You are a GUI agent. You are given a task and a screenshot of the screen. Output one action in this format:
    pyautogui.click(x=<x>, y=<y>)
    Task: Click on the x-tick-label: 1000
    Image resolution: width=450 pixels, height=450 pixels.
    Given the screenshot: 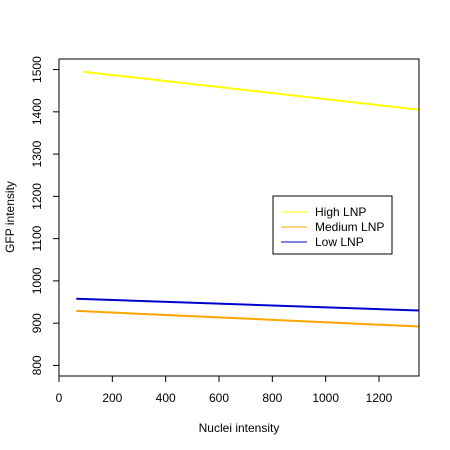 What is the action you would take?
    pyautogui.click(x=325, y=398)
    